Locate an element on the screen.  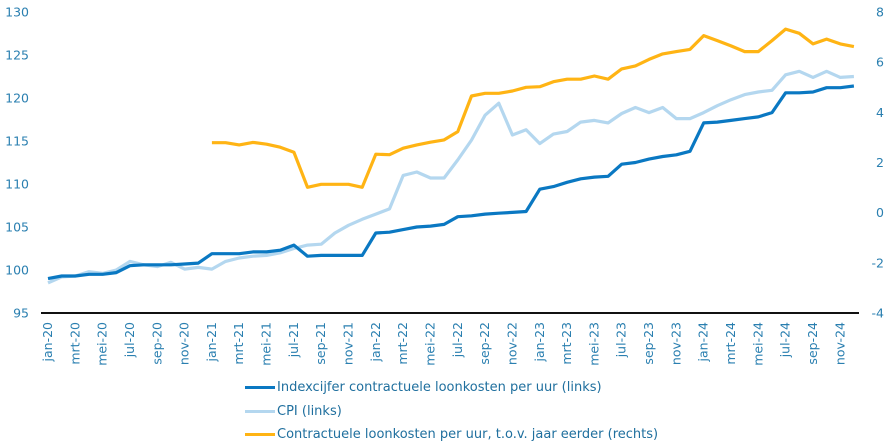
right-tick-label: 2 is located at coordinates (880, 162).